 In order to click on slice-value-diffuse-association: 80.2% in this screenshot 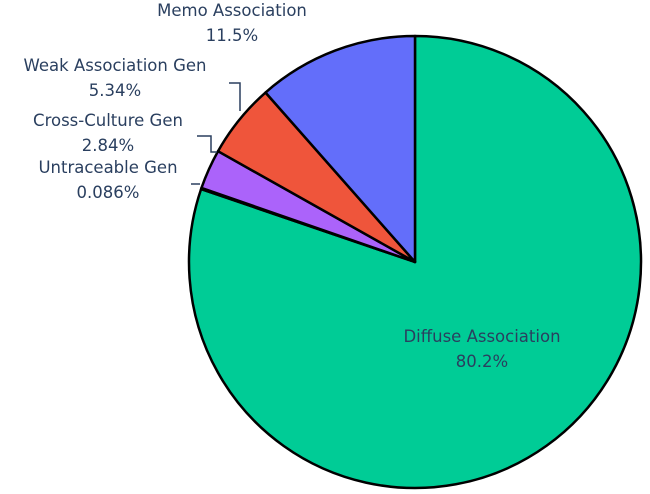, I will do `click(482, 361)`.